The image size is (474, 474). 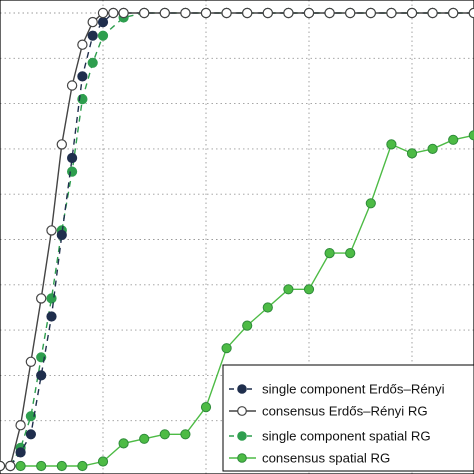 I want to click on legend-entry-single-component-erdos-renyi: single component Erdős–Rényi, so click(x=337, y=389).